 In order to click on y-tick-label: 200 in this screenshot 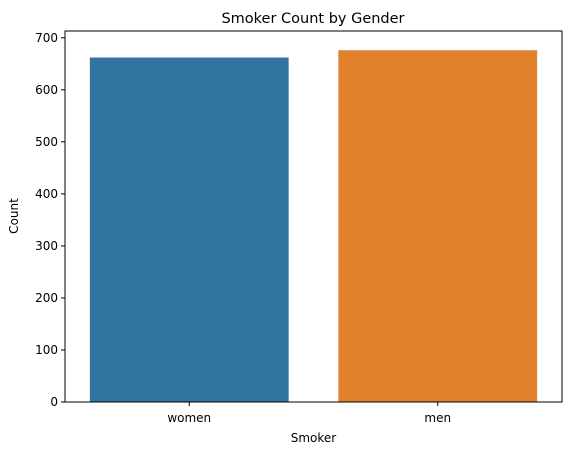, I will do `click(46, 298)`.